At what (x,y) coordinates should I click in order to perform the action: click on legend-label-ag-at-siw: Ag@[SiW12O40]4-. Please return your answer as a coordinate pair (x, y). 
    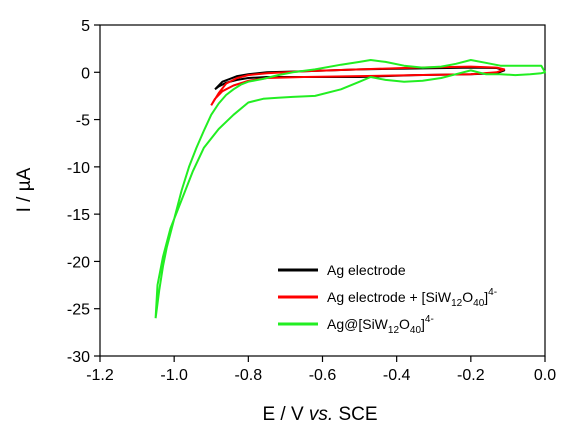
    Looking at the image, I should click on (380, 325).